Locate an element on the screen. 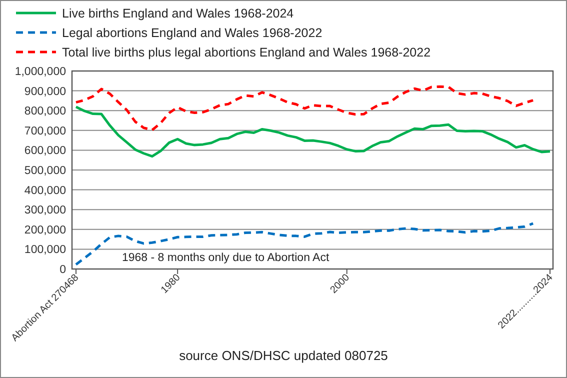 This screenshot has width=567, height=378. y-tick-label: 200,000 is located at coordinates (45, 230).